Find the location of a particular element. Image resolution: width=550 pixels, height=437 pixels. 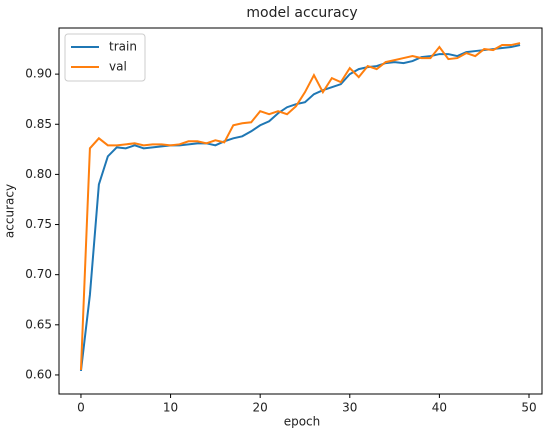

y-tick-label: 0.80 is located at coordinates (38, 174).